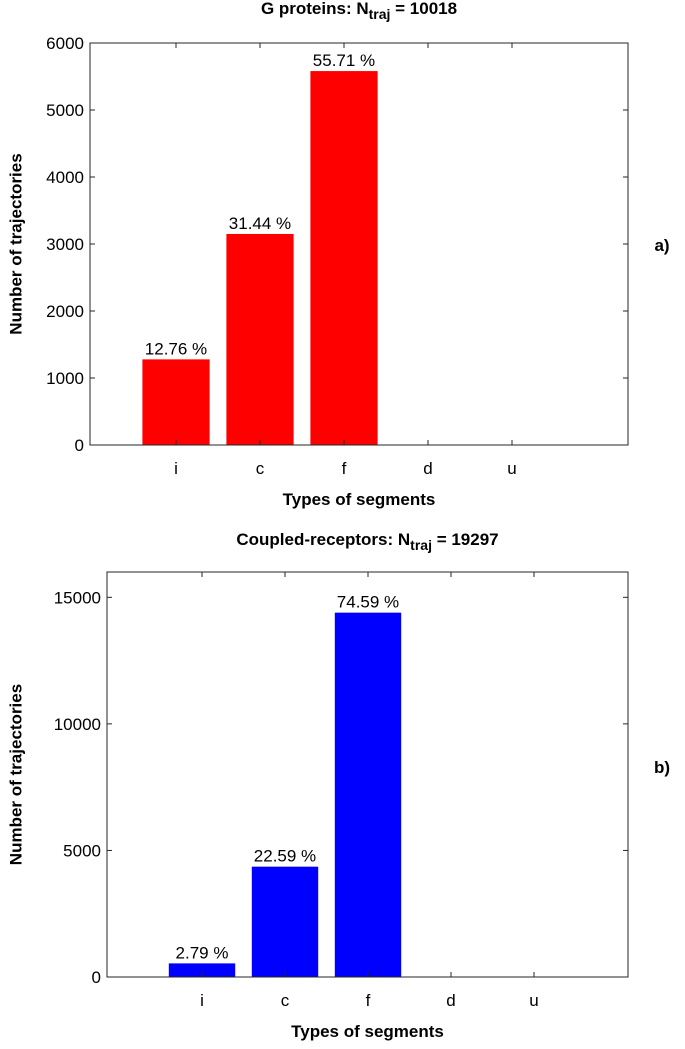 The height and width of the screenshot is (1049, 685). I want to click on title-part: = 10018, so click(423, 9).